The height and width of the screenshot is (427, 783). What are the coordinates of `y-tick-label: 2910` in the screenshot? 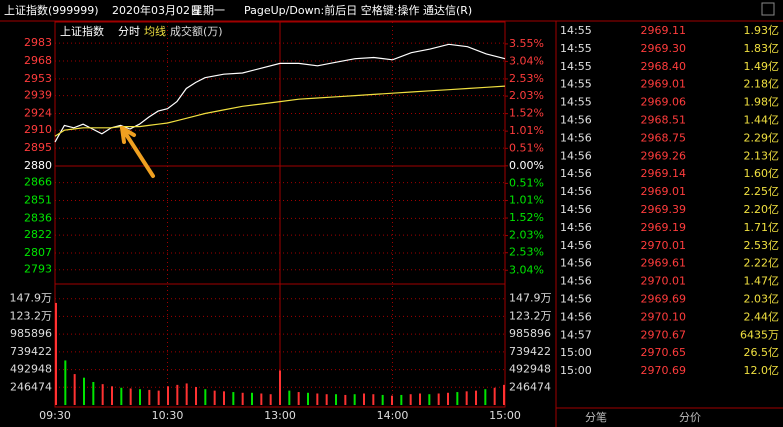 It's located at (38, 129).